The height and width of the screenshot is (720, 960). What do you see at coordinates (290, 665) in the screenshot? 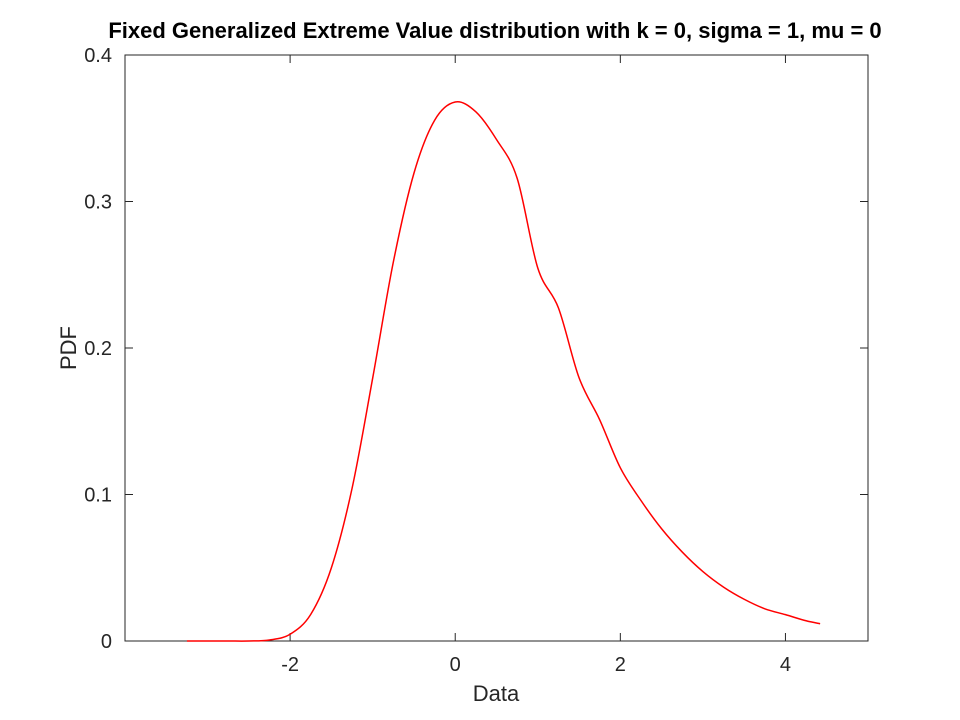
I see `x-tick-label: -2` at bounding box center [290, 665].